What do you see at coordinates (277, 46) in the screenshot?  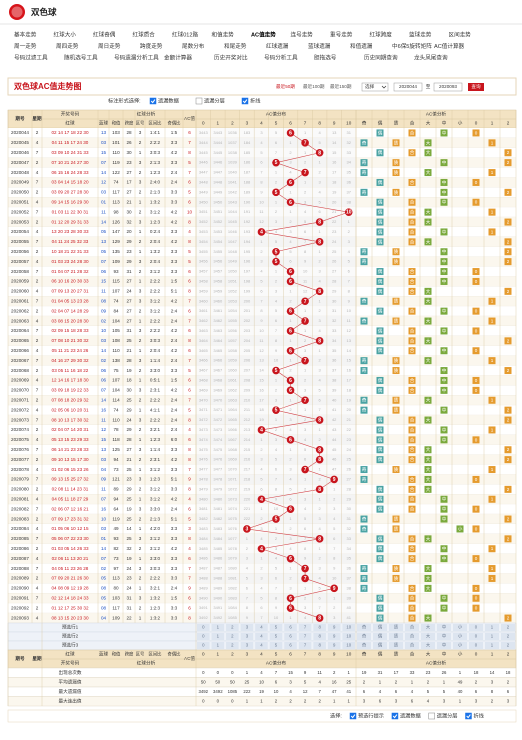 I see `nav-link: 红球遗漏` at bounding box center [277, 46].